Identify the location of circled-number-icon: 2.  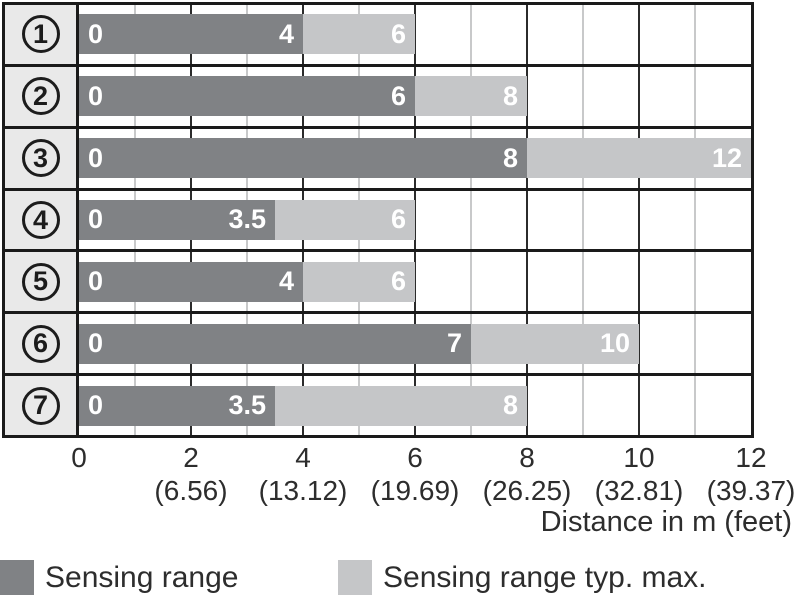
(40, 96).